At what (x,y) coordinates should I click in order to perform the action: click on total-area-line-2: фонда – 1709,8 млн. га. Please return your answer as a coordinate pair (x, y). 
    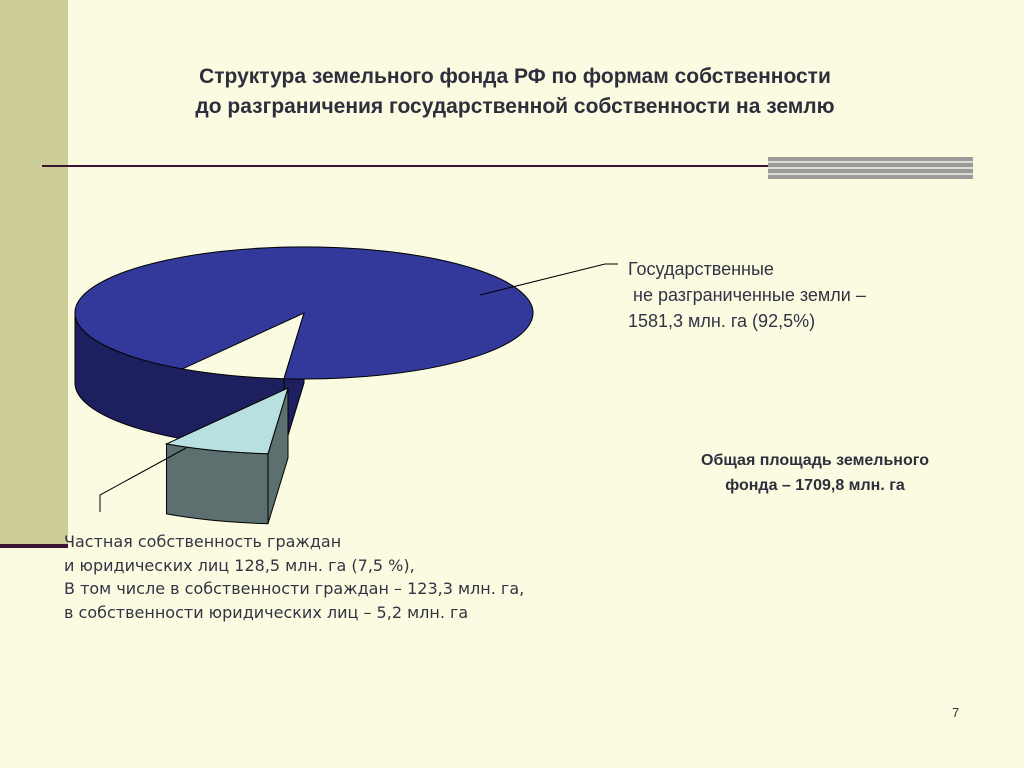
    Looking at the image, I should click on (815, 485).